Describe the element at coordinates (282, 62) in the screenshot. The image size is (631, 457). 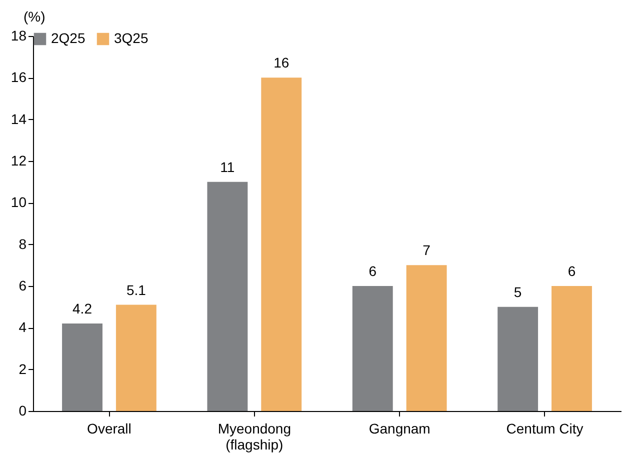
I see `data-label: 16` at that location.